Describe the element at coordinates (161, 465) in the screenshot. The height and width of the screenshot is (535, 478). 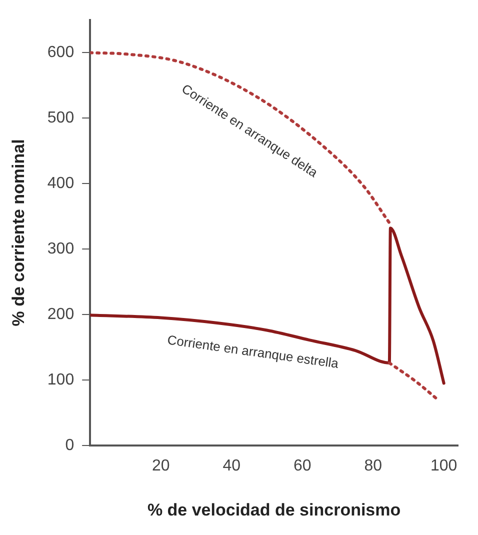
I see `x-tick-label: 20` at that location.